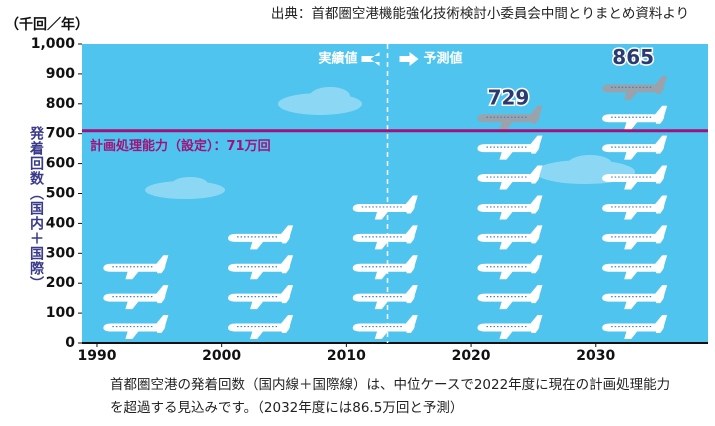 This screenshot has height=426, width=715. Describe the element at coordinates (338, 59) in the screenshot. I see `divider-left-label: 実績値` at that location.